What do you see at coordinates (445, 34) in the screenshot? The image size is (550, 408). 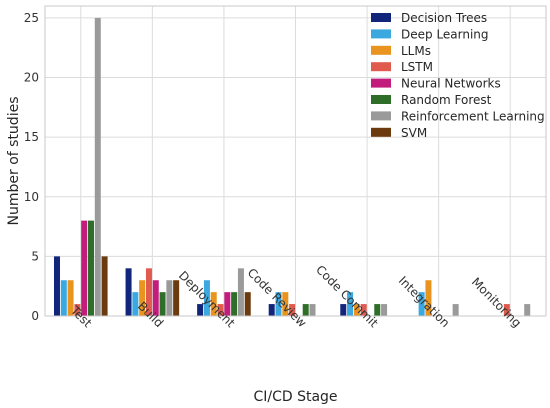 I see `legend-label: Deep Learning` at bounding box center [445, 34].